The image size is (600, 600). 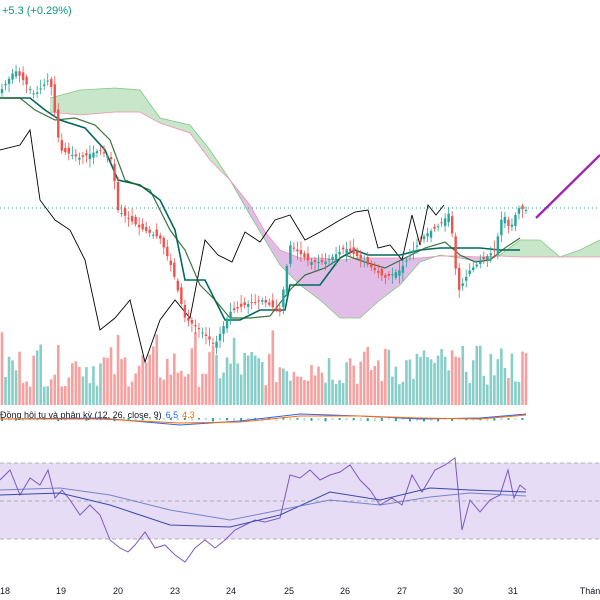 What do you see at coordinates (263, 419) in the screenshot?
I see `macd-pane` at bounding box center [263, 419].